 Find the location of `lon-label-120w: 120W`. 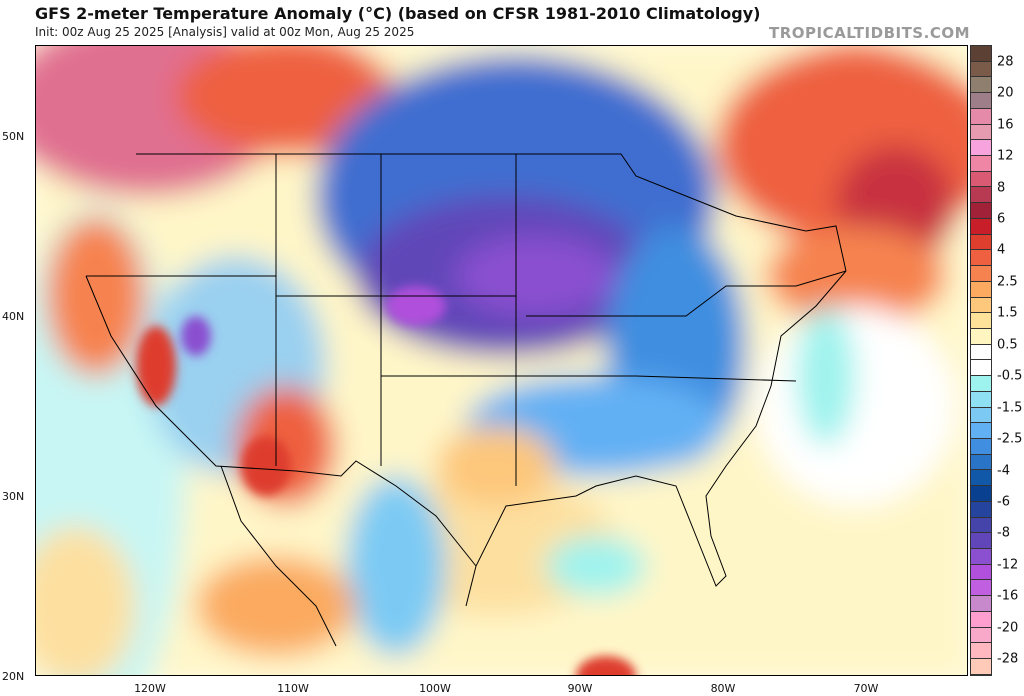

lon-label-120w: 120W is located at coordinates (150, 688).